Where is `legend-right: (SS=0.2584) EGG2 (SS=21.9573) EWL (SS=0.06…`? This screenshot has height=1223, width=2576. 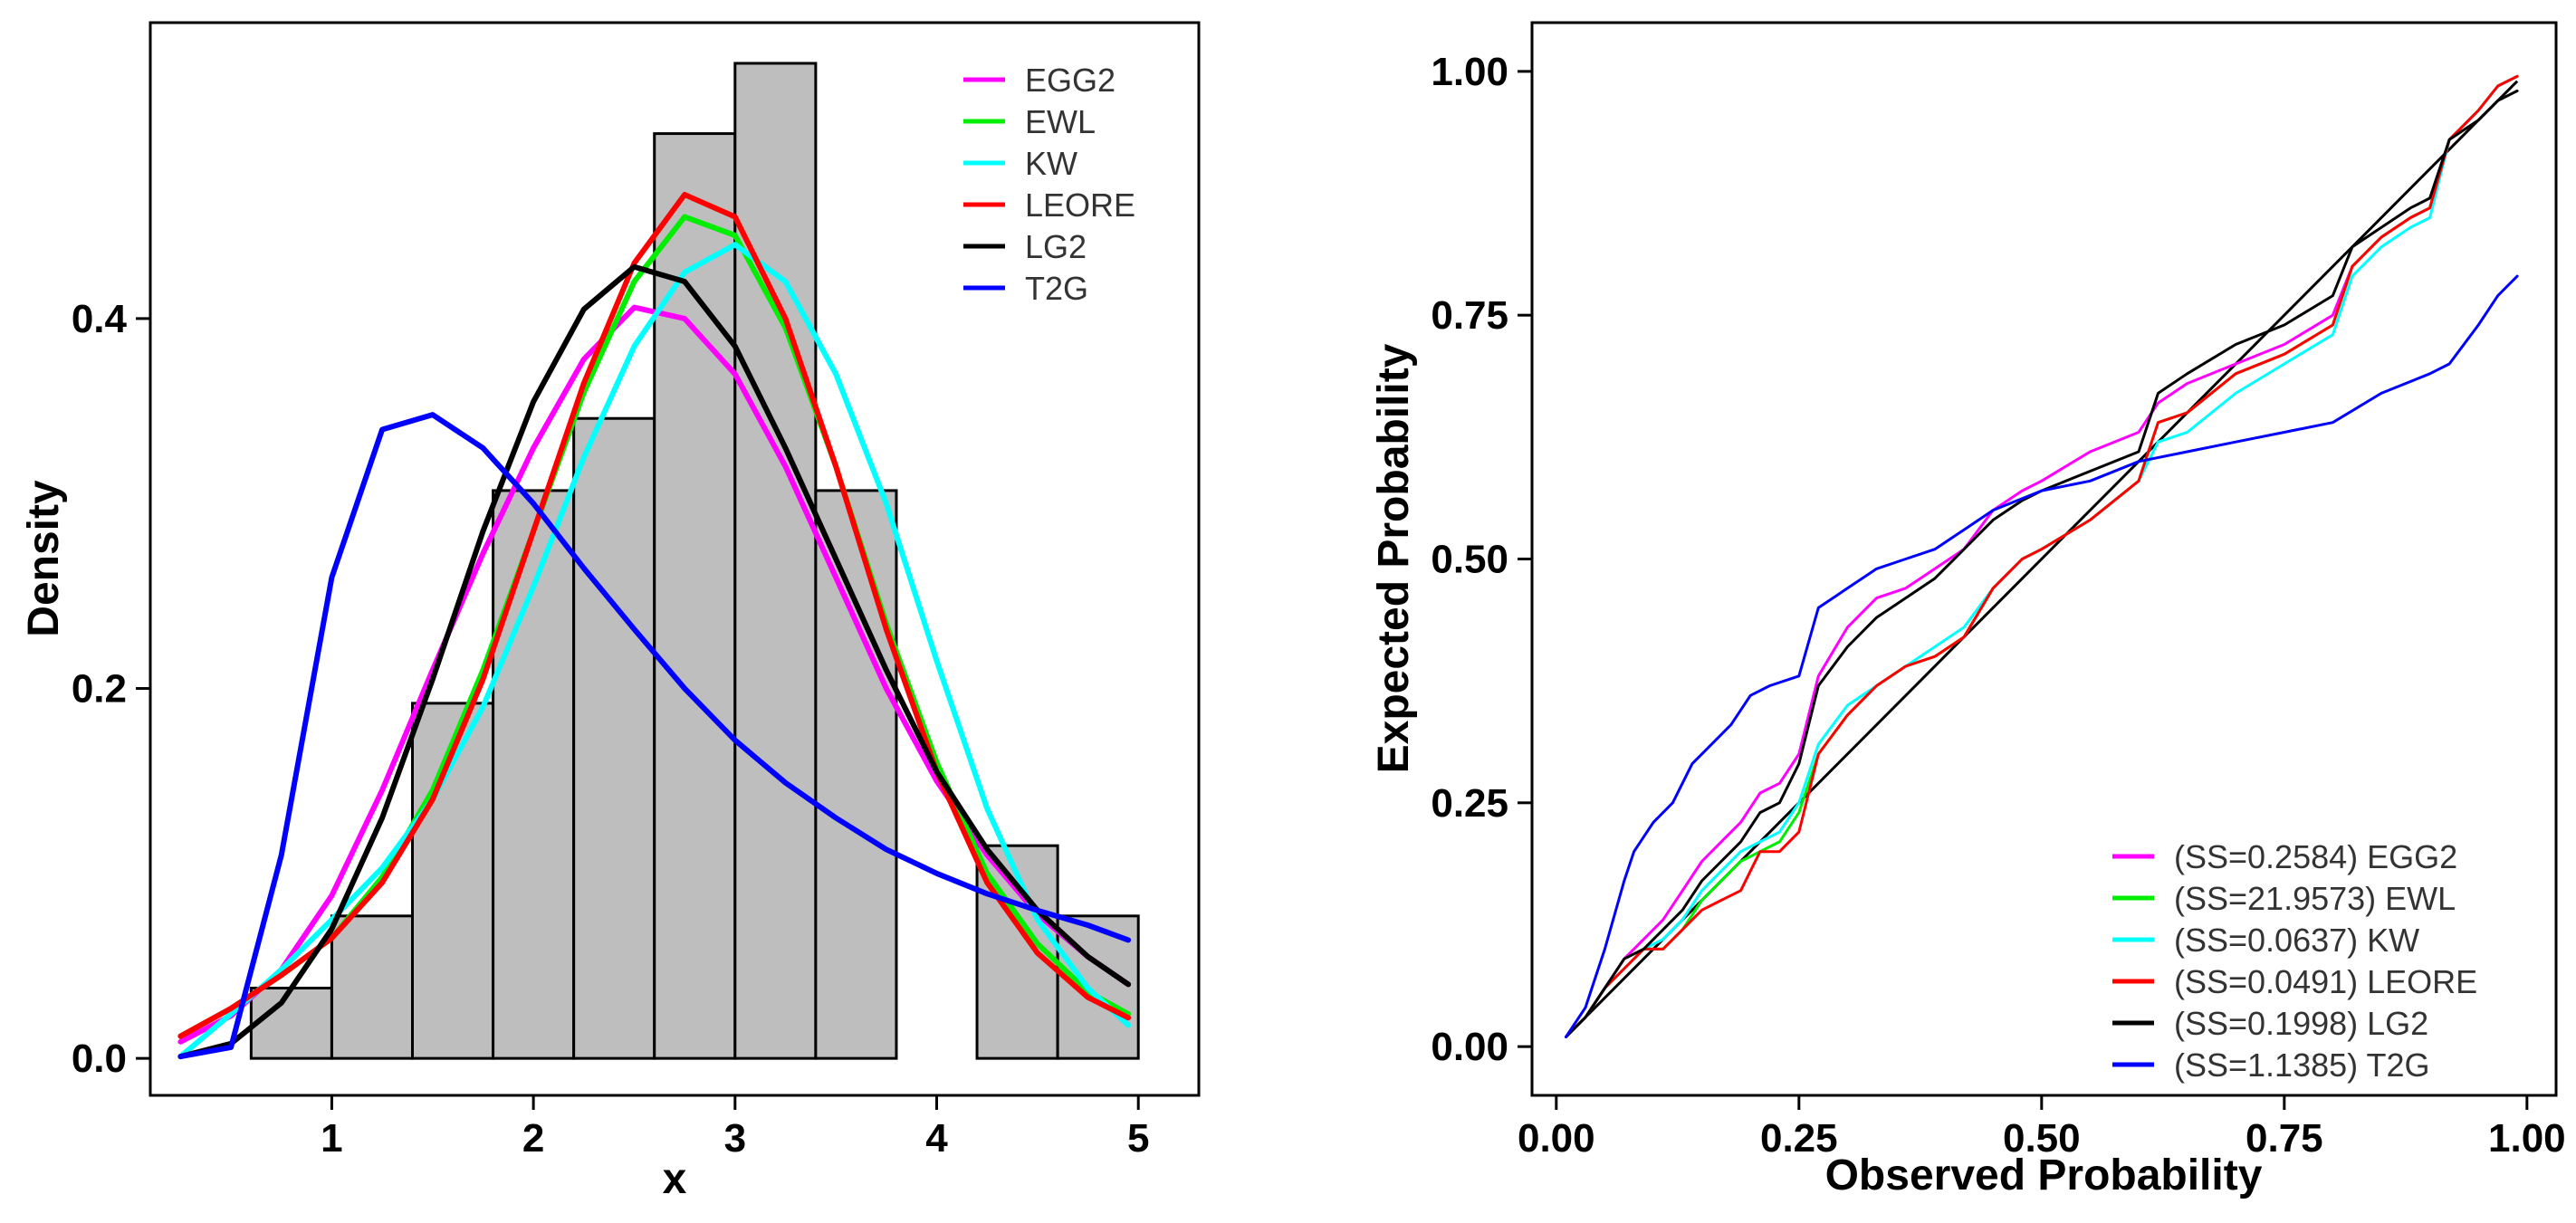
legend-right: (SS=0.2584) EGG2 (SS=21.9573) EWL (SS=0.06… is located at coordinates (2294, 961).